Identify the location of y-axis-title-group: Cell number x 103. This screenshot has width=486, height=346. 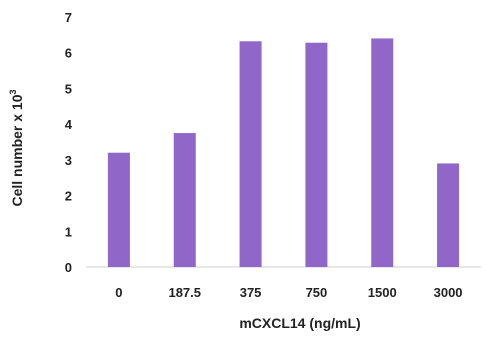
(16, 147).